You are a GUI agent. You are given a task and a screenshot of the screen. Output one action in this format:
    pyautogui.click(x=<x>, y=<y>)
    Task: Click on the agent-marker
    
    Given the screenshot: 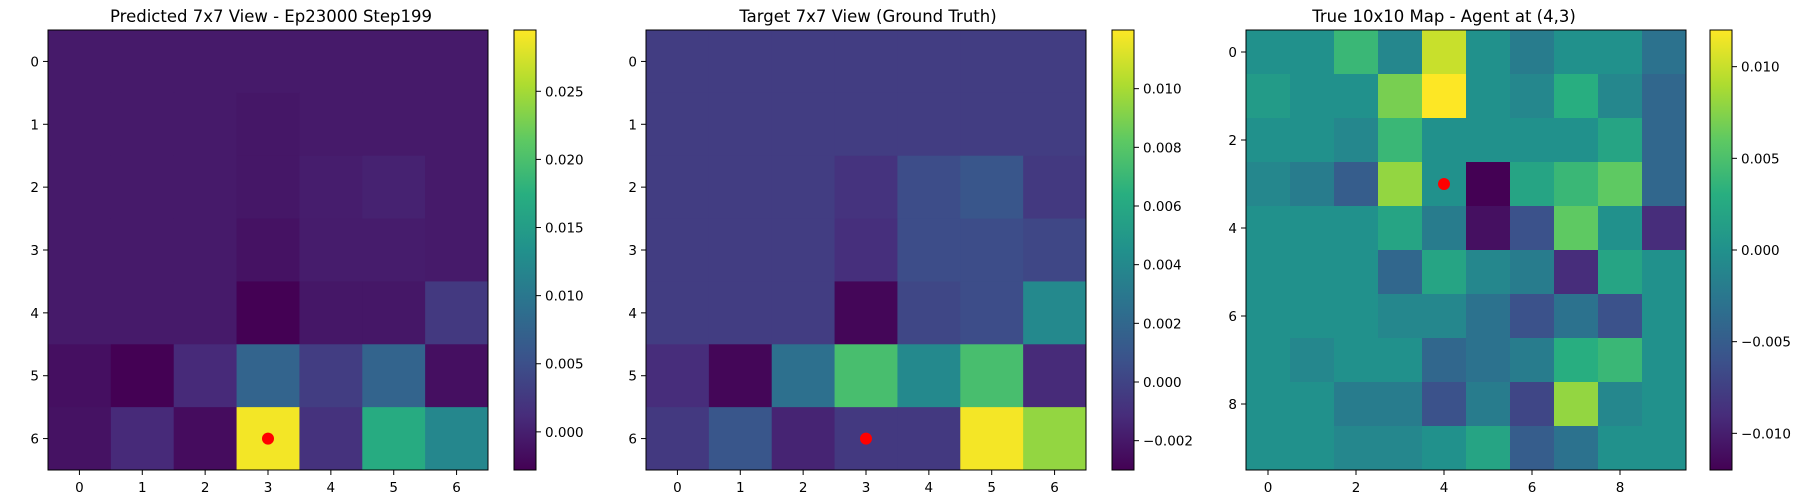 What is the action you would take?
    pyautogui.click(x=1444, y=184)
    